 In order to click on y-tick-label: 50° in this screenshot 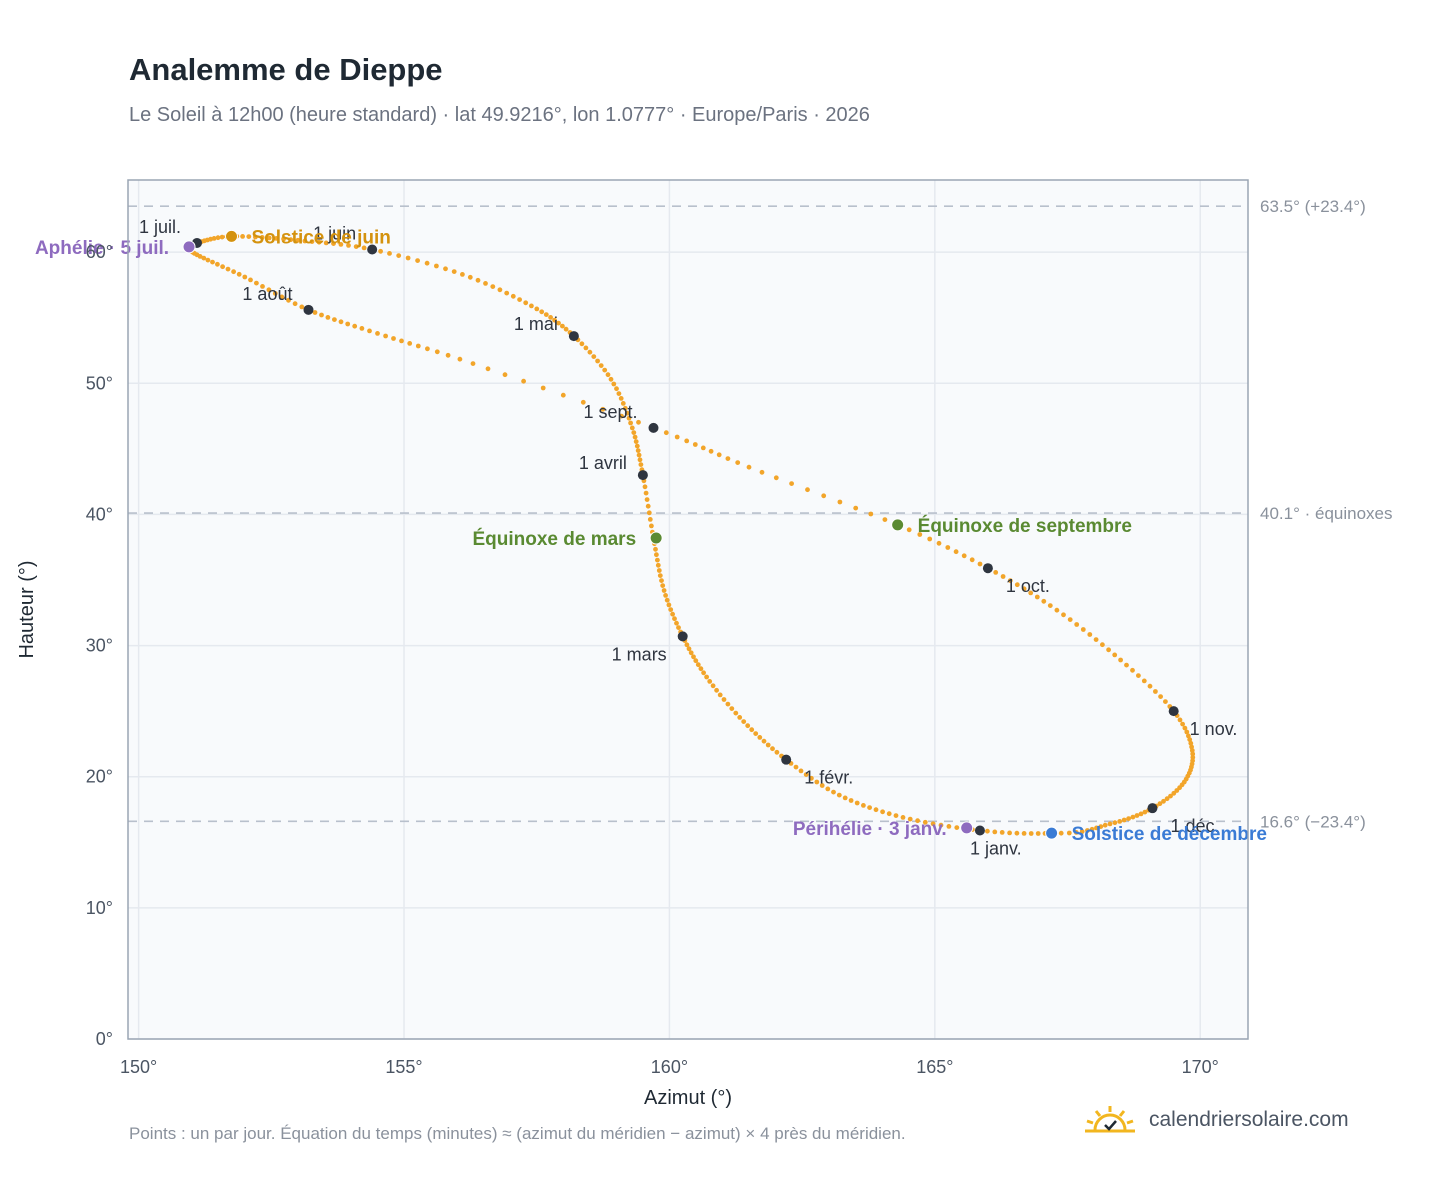, I will do `click(99, 383)`.